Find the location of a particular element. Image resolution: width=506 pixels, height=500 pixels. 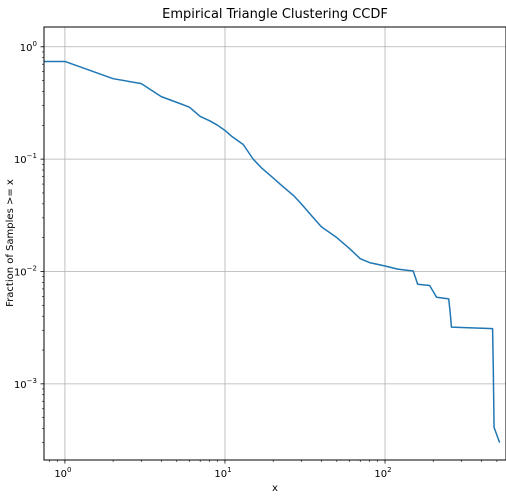

chart-title: Empirical Triangle Clustering CCDF is located at coordinates (275, 14).